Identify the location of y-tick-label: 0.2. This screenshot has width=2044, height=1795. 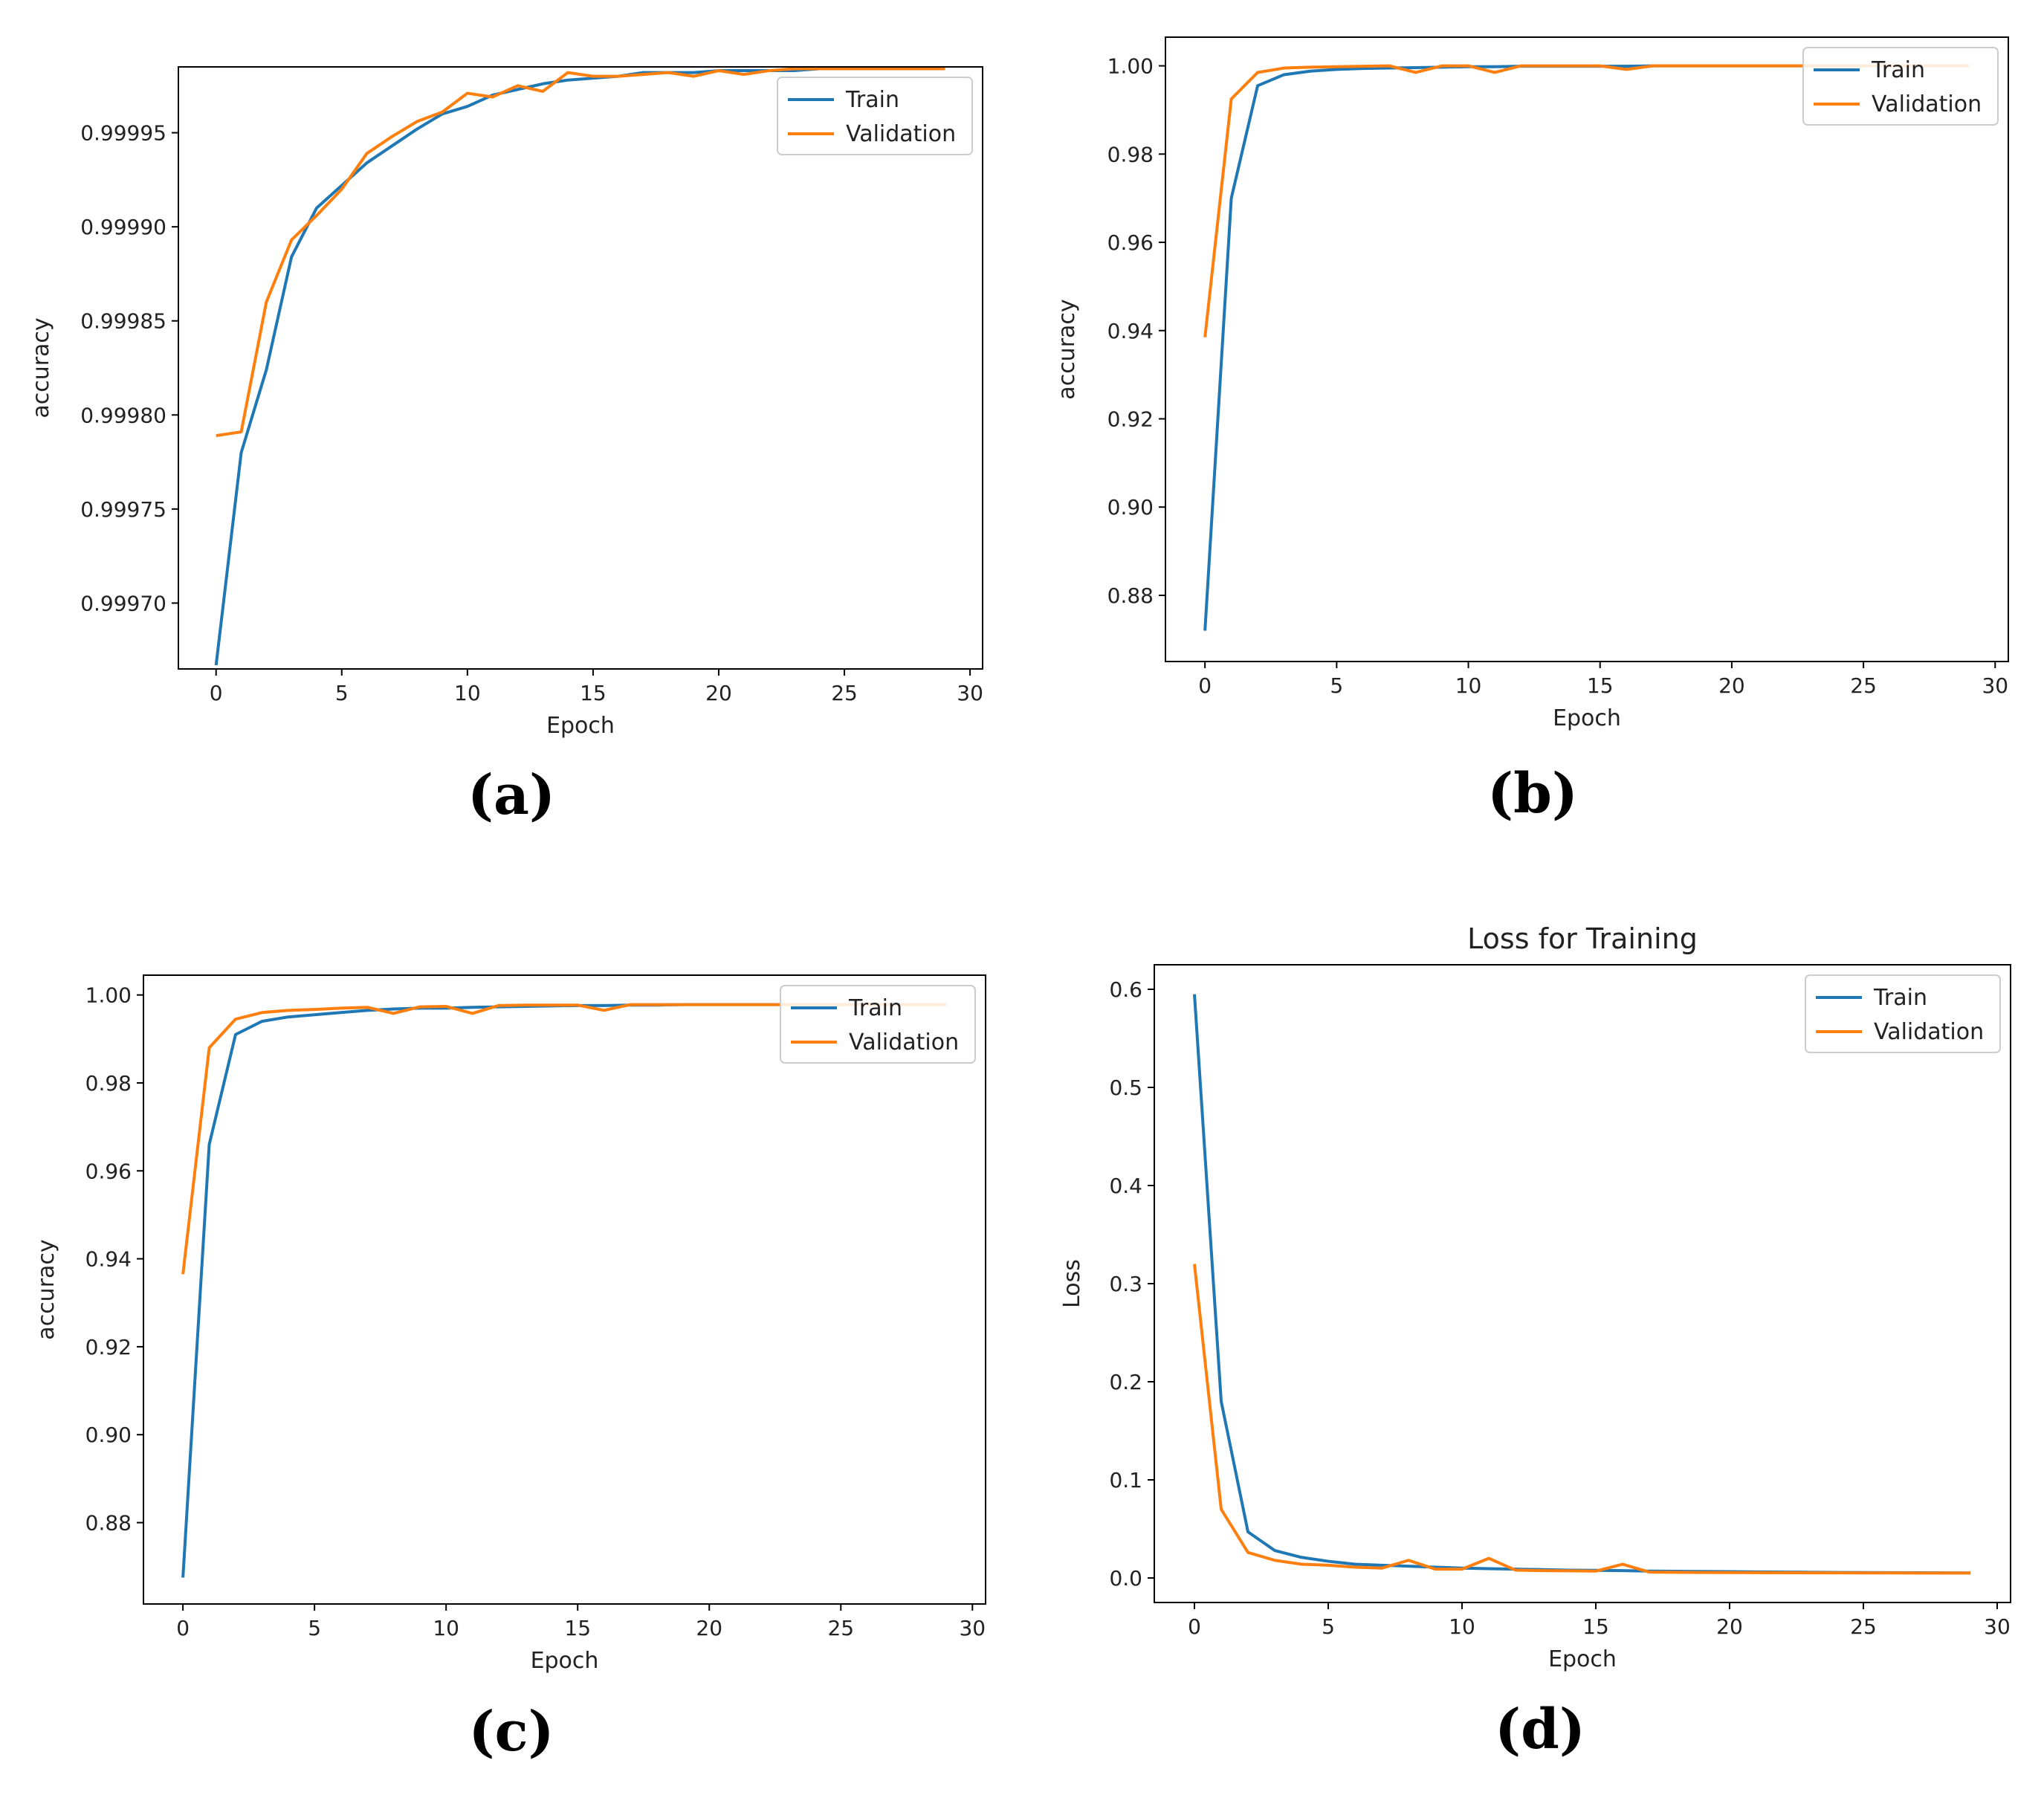
(1125, 1382).